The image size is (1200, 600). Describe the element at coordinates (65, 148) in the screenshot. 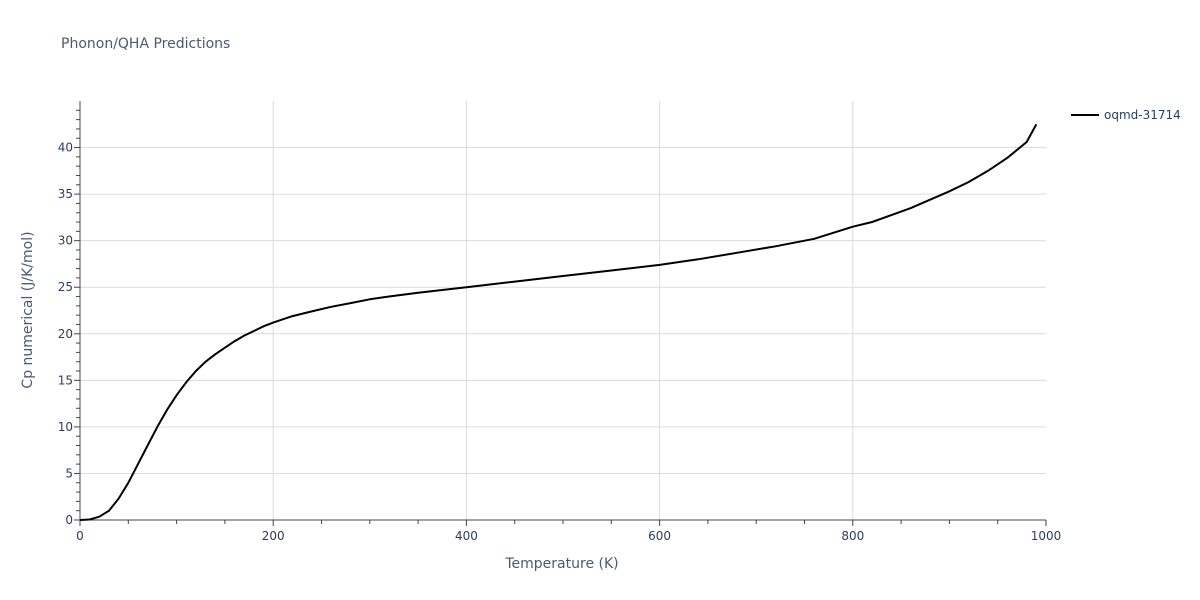

I see `y-tick-label: 40` at that location.